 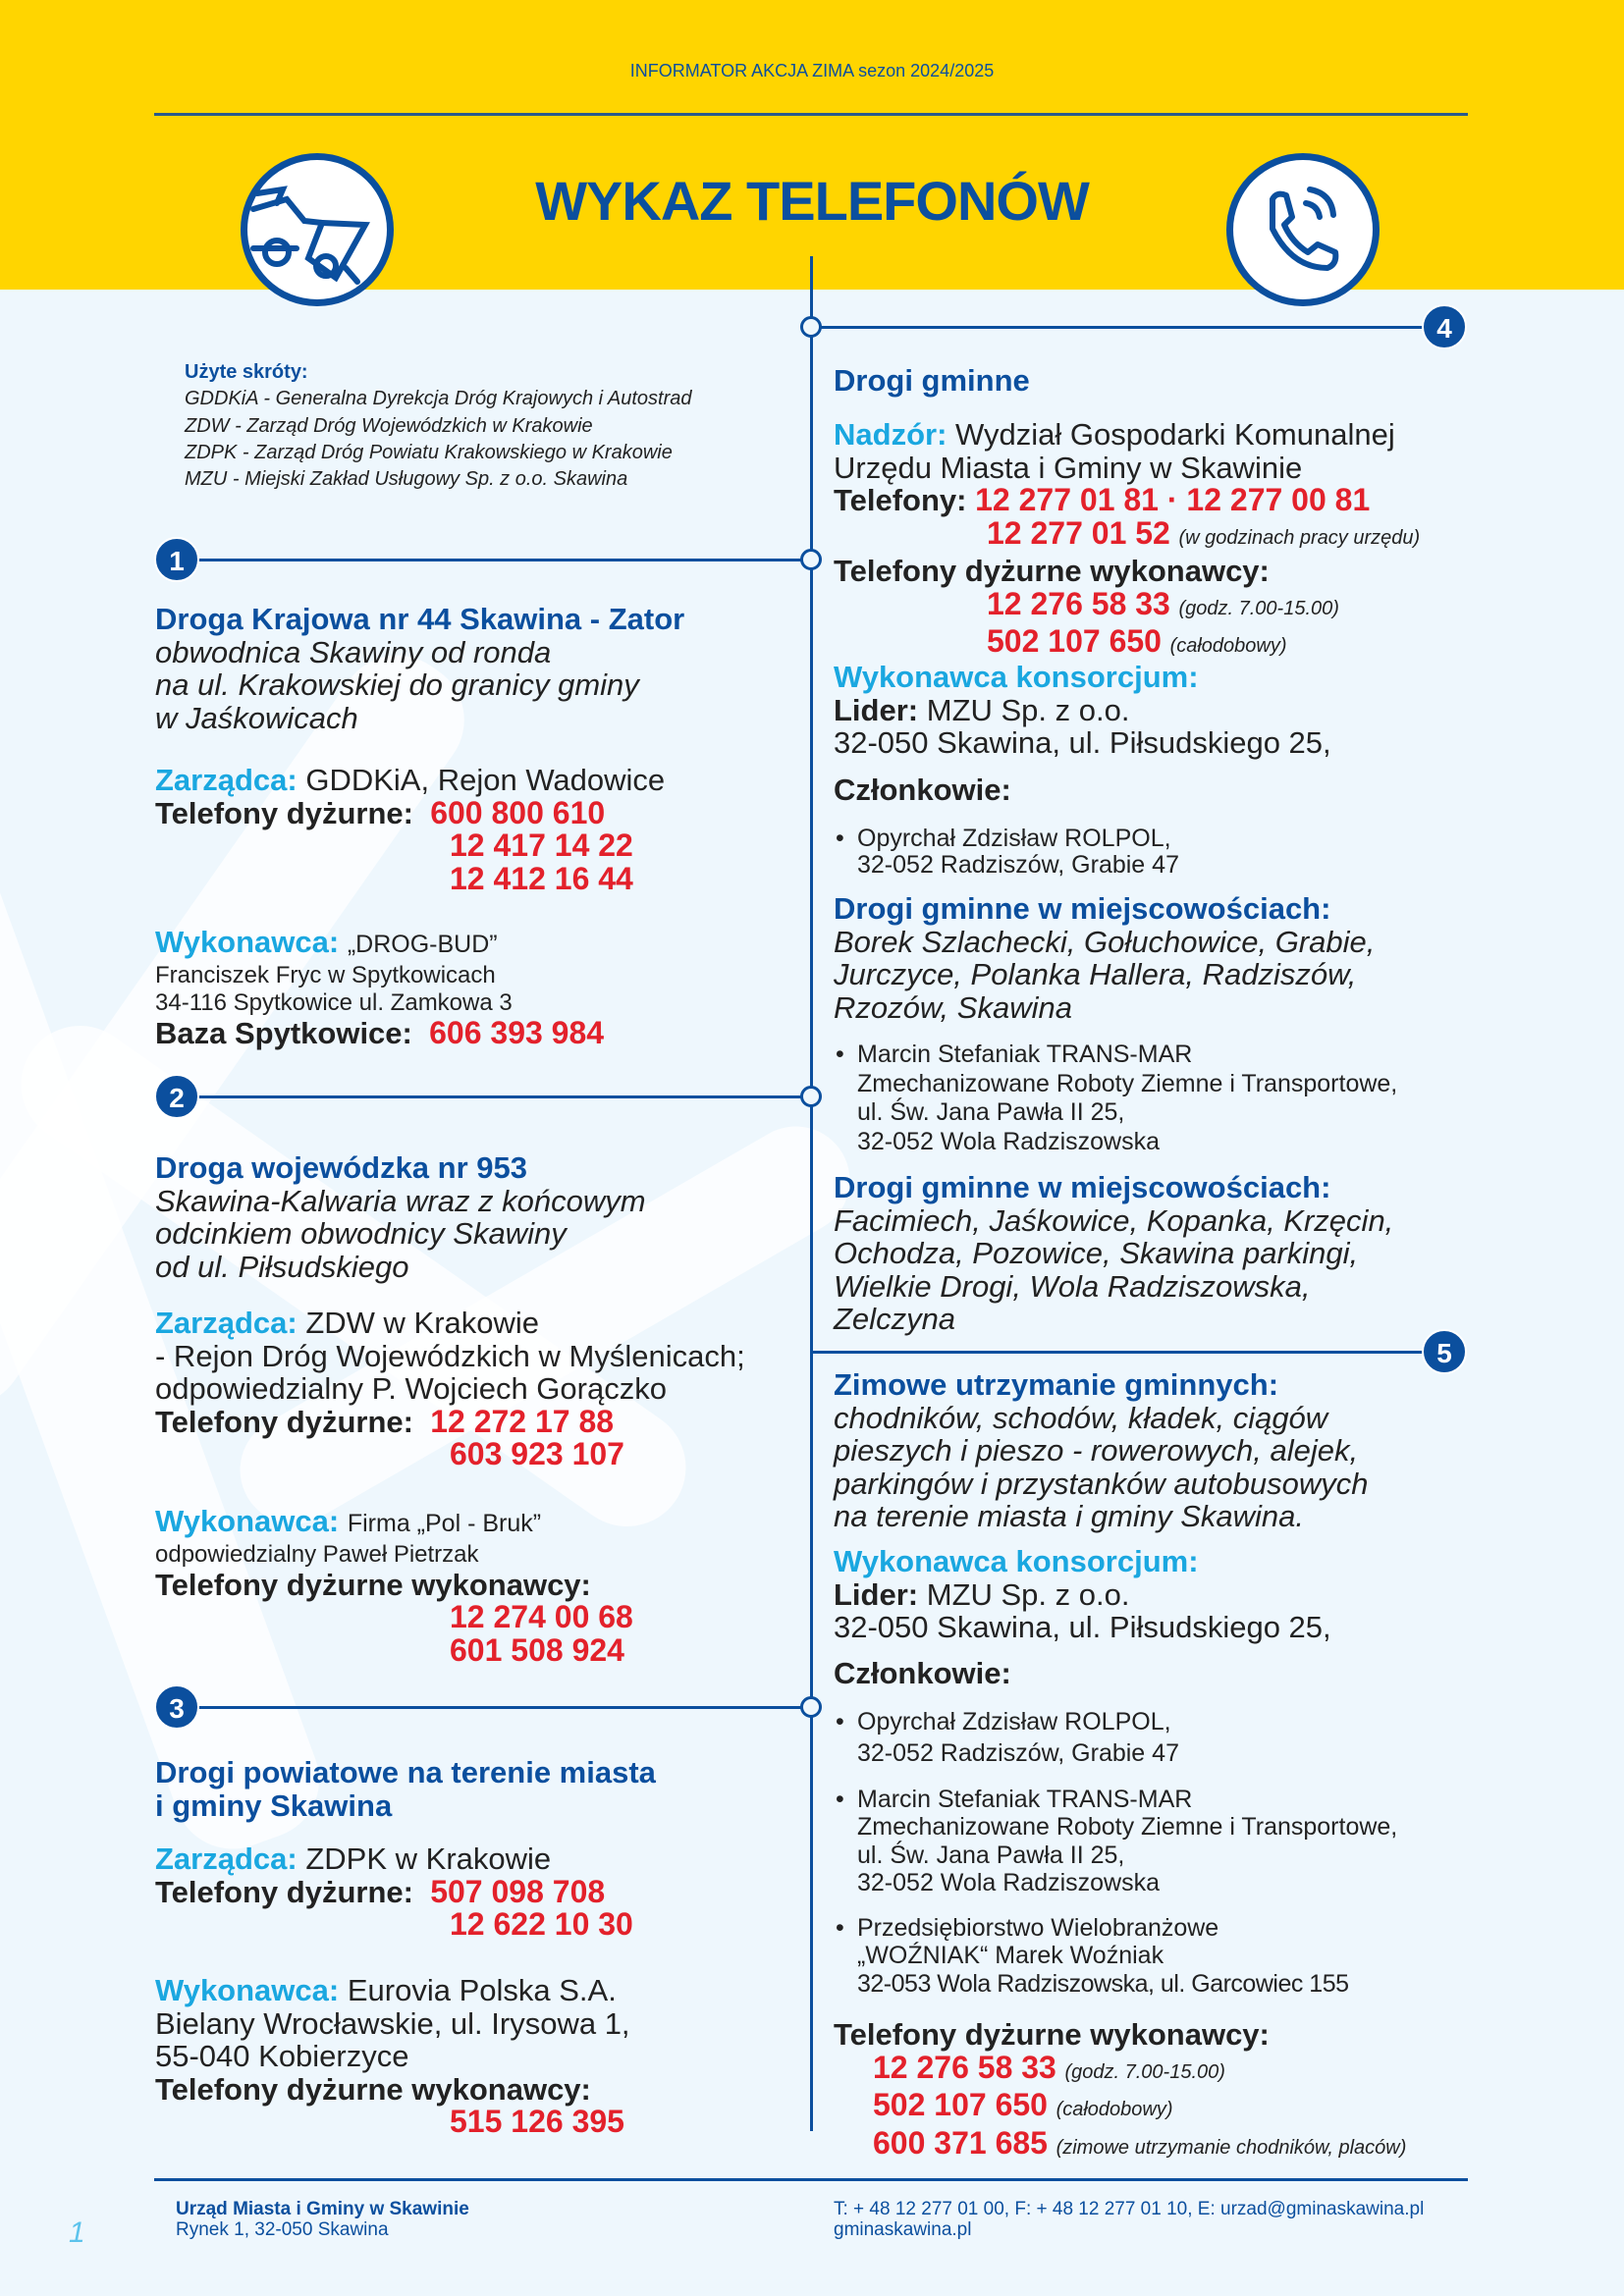 I want to click on section-number-badge: 2, so click(x=176, y=1096).